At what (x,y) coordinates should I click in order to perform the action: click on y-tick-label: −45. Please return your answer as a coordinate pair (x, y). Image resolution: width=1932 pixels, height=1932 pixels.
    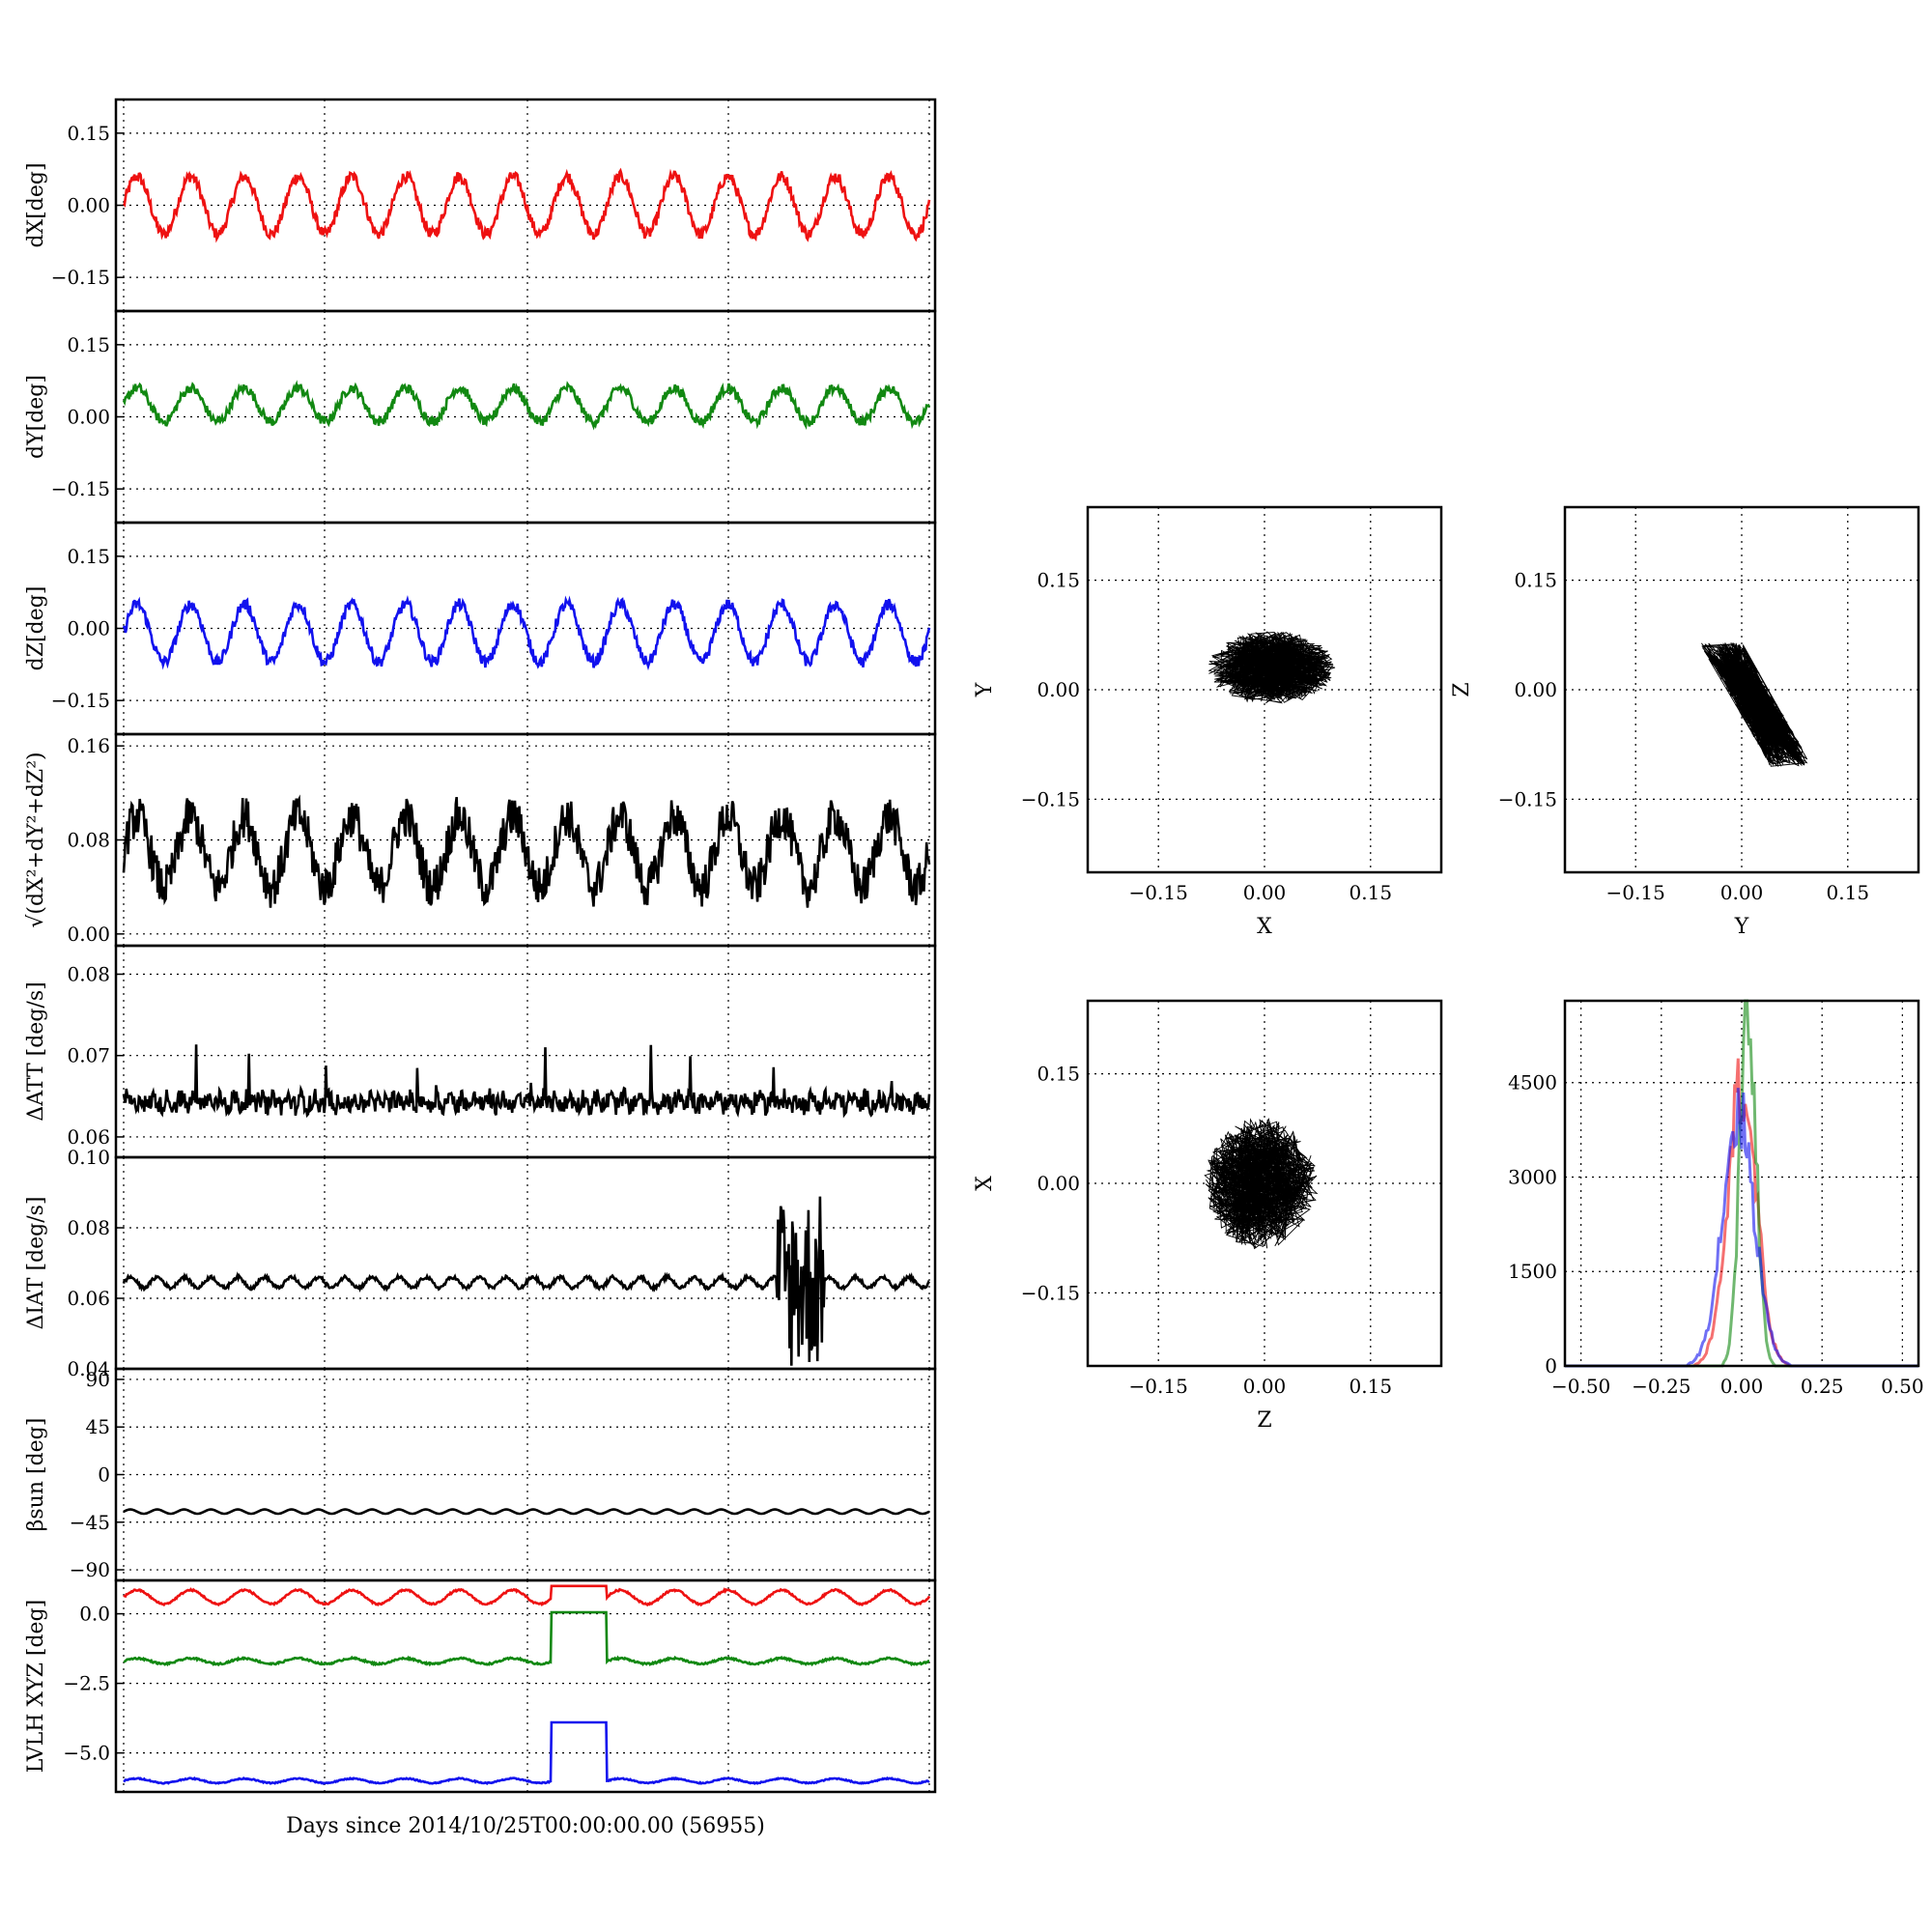
    Looking at the image, I should click on (90, 1522).